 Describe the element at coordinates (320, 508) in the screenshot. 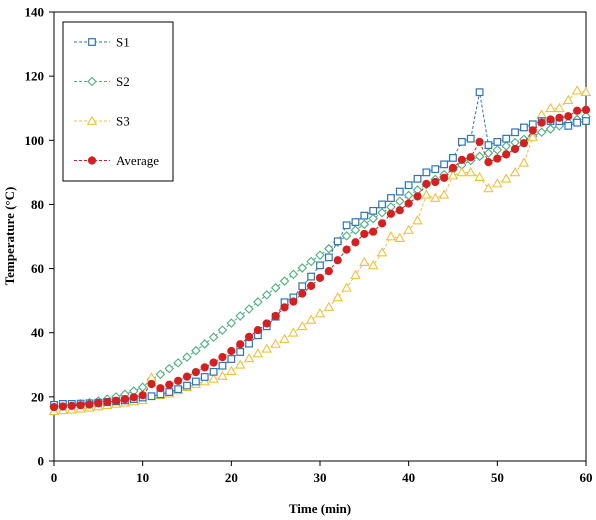

I see `x-axis-title: Time (min)` at that location.